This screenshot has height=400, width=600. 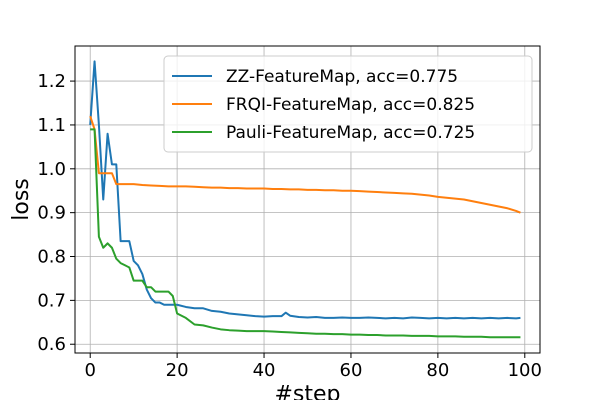 I want to click on y-tick-label: 0.8, so click(x=51, y=257).